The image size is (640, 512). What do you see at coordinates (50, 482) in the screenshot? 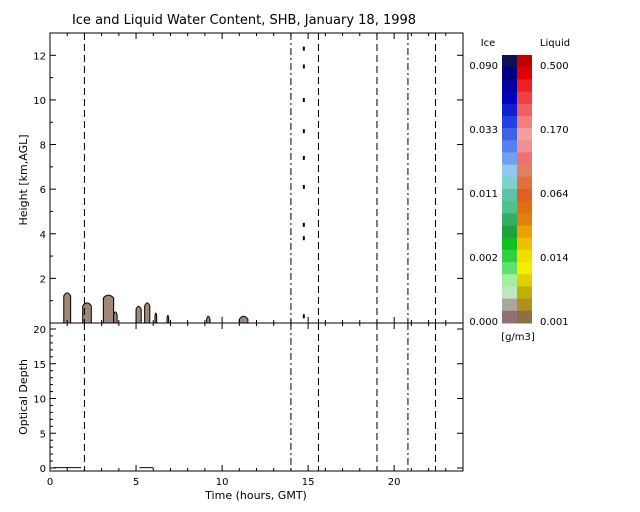
I see `x-tick-label-0: 0` at bounding box center [50, 482].